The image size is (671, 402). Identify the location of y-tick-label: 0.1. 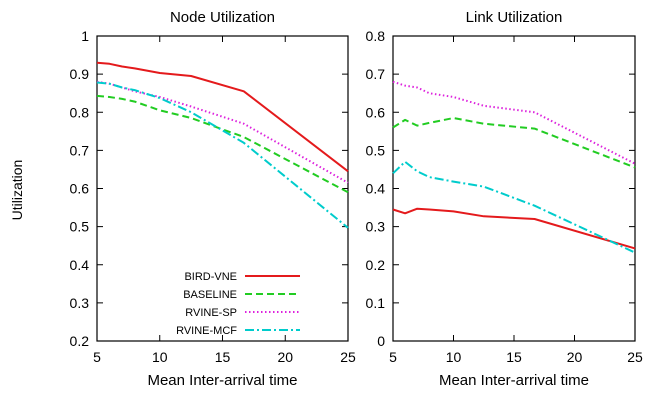
(376, 303).